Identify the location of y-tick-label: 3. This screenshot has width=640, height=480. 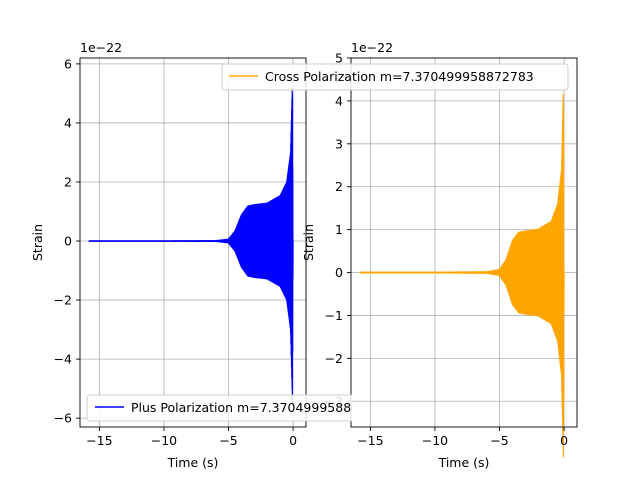
(339, 143).